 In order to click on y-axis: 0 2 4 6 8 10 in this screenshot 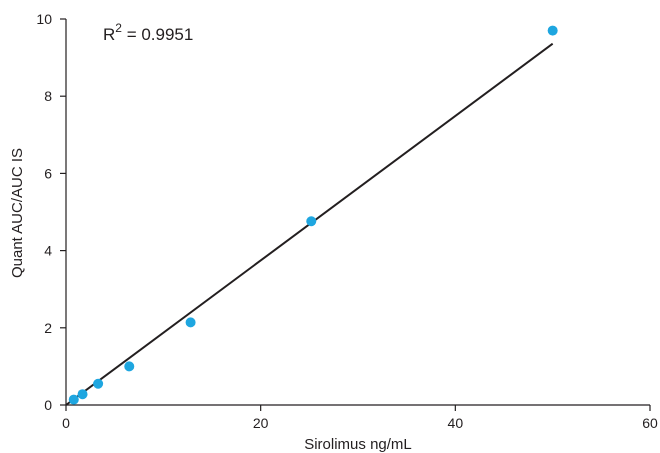, I will do `click(51, 212)`.